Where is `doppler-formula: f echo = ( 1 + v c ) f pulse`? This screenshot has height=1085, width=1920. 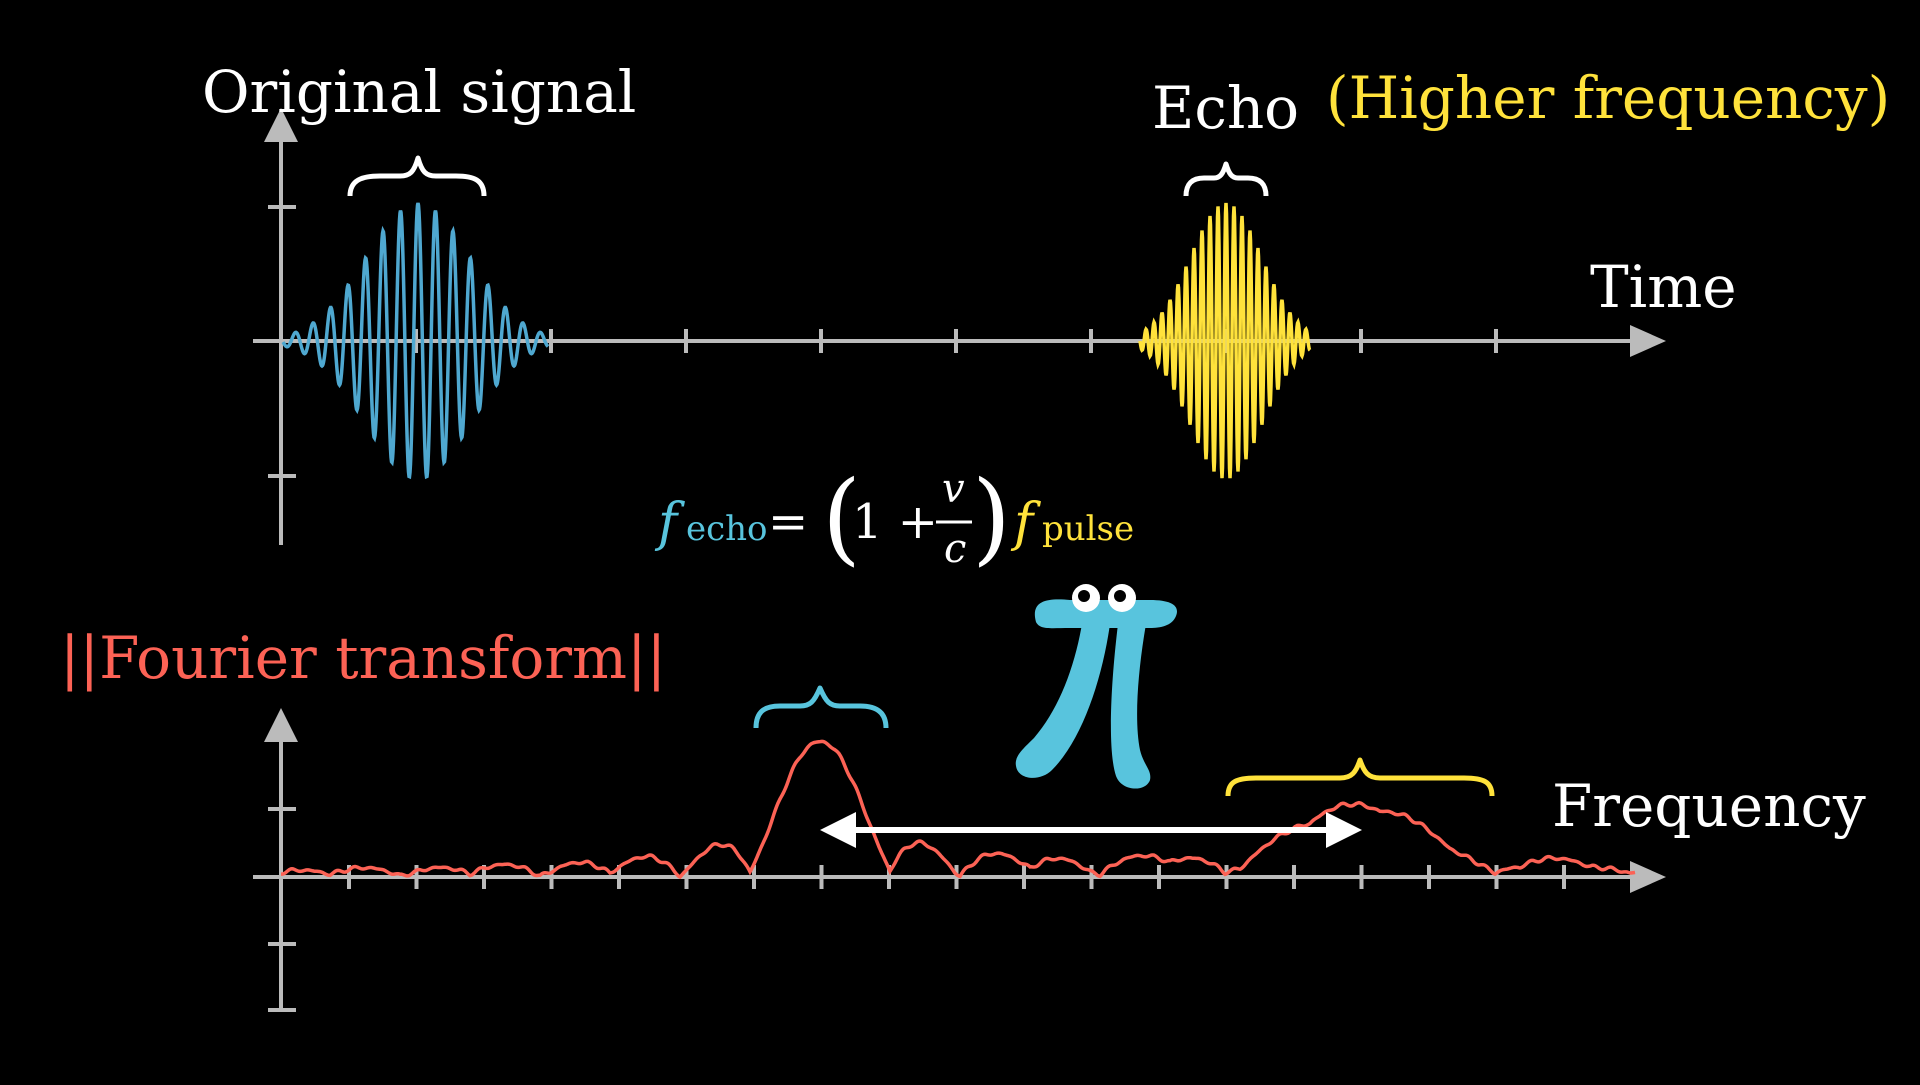 doppler-formula: f echo = ( 1 + v c ) f pulse is located at coordinates (894, 517).